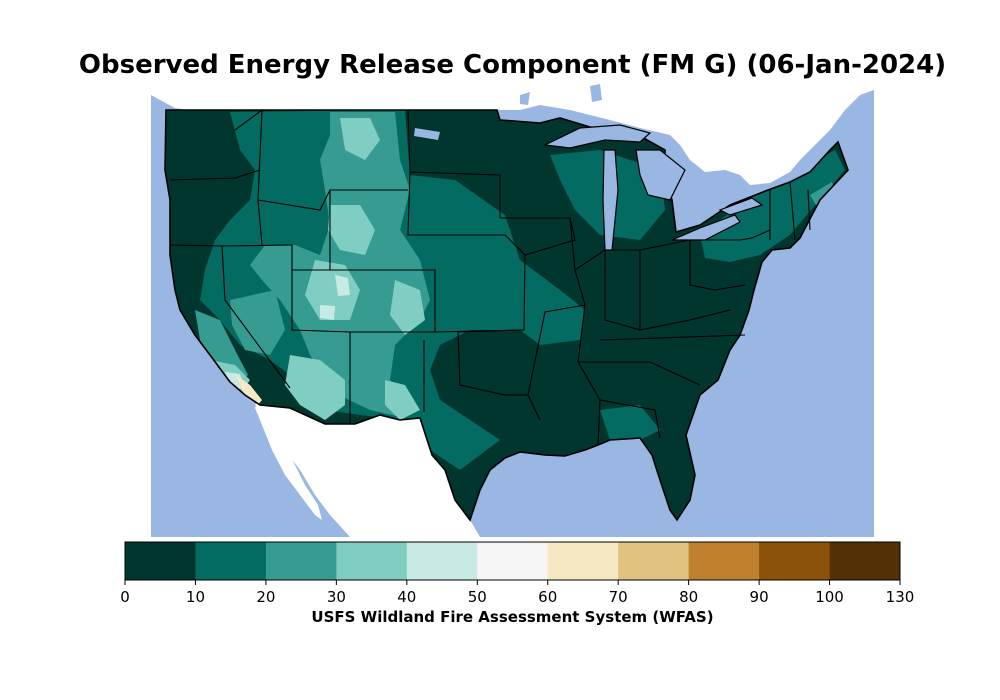 Image resolution: width=1000 pixels, height=700 pixels. What do you see at coordinates (265, 597) in the screenshot?
I see `colorbar-tick-label: 20` at bounding box center [265, 597].